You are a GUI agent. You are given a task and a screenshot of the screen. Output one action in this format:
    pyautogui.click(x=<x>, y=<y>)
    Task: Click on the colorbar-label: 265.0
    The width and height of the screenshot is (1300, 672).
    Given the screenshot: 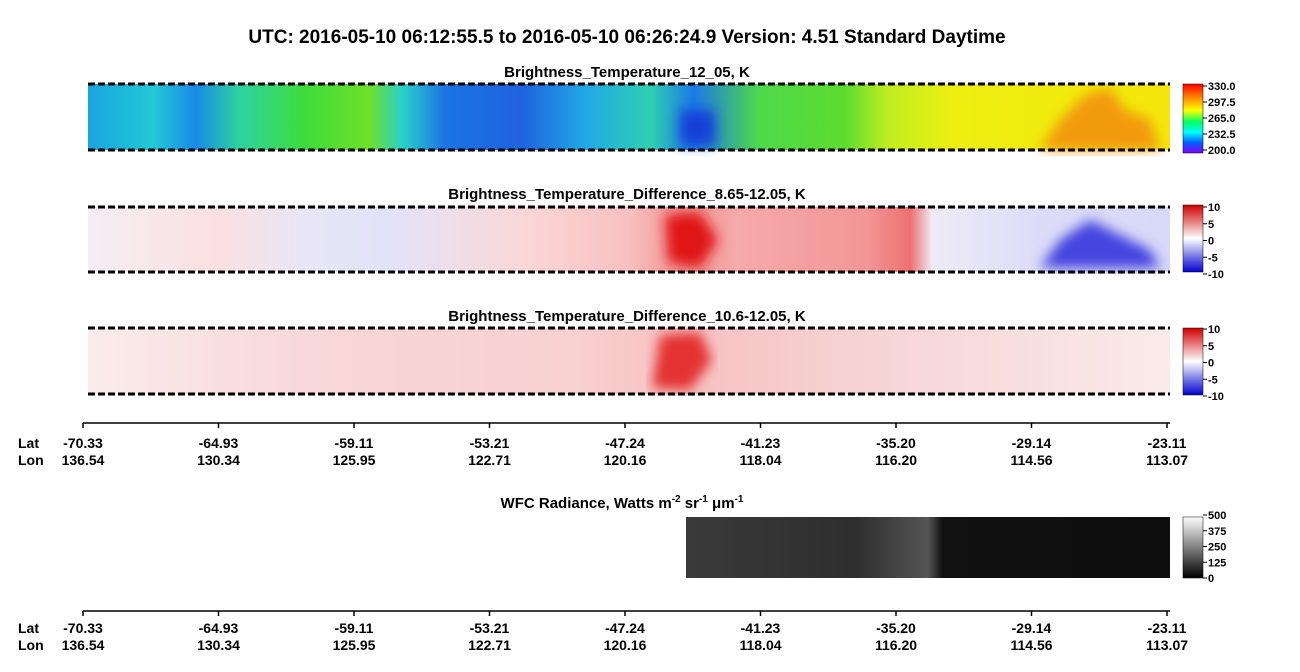 What is the action you would take?
    pyautogui.click(x=1222, y=119)
    